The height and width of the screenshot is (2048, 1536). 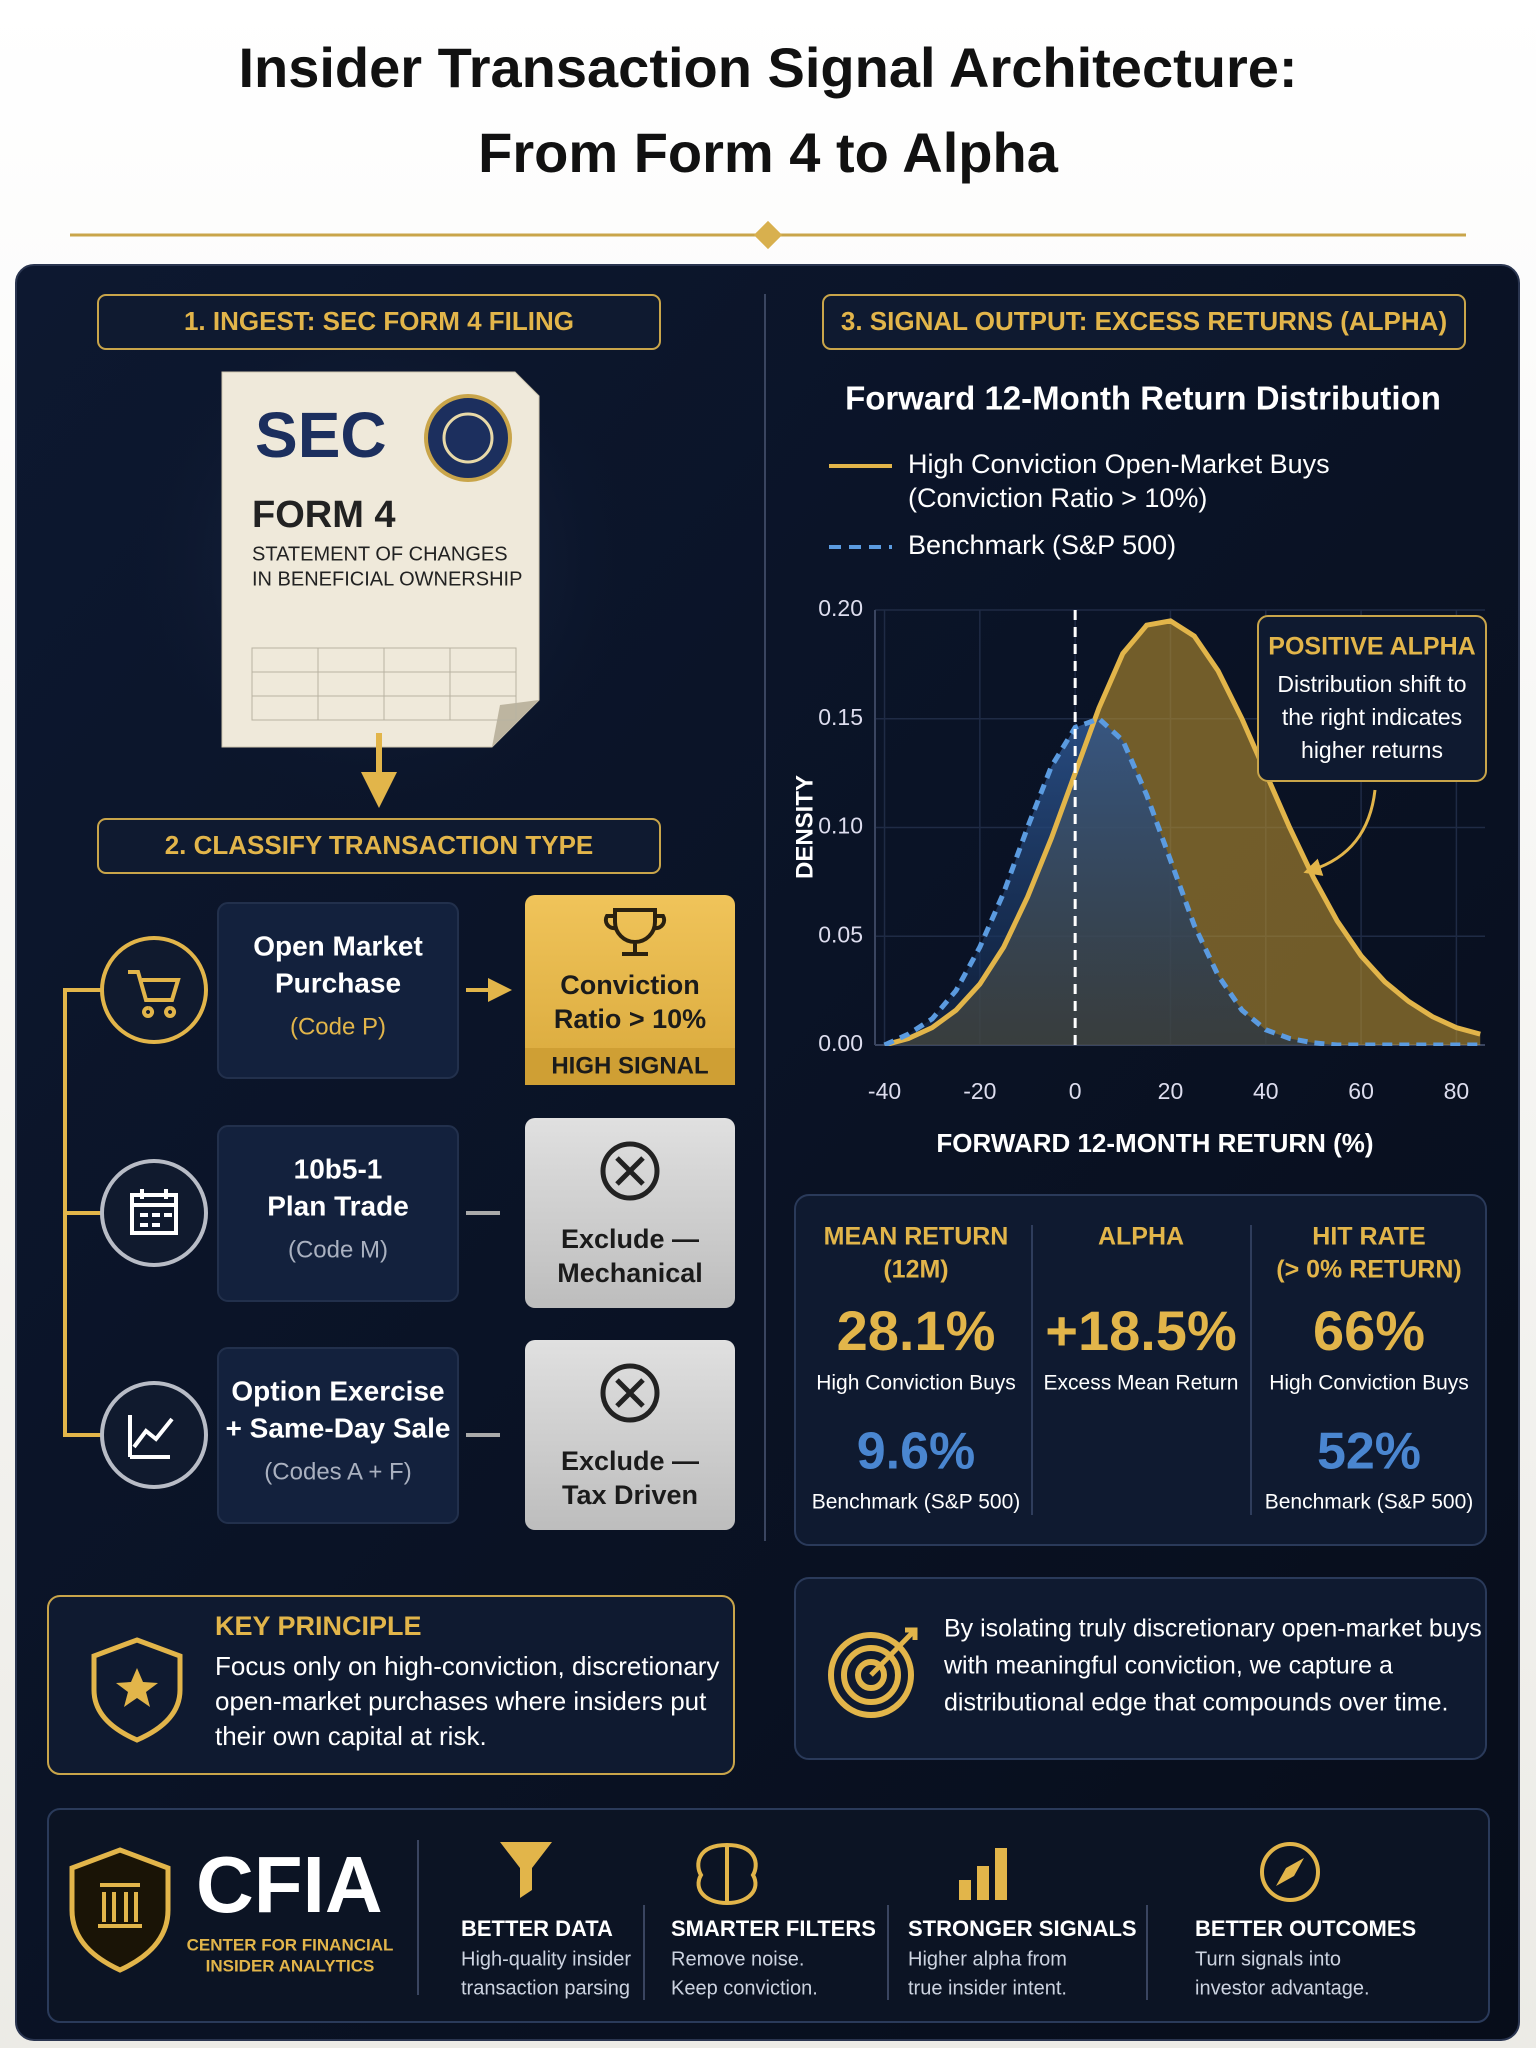 I want to click on cart-icon, so click(x=154, y=994).